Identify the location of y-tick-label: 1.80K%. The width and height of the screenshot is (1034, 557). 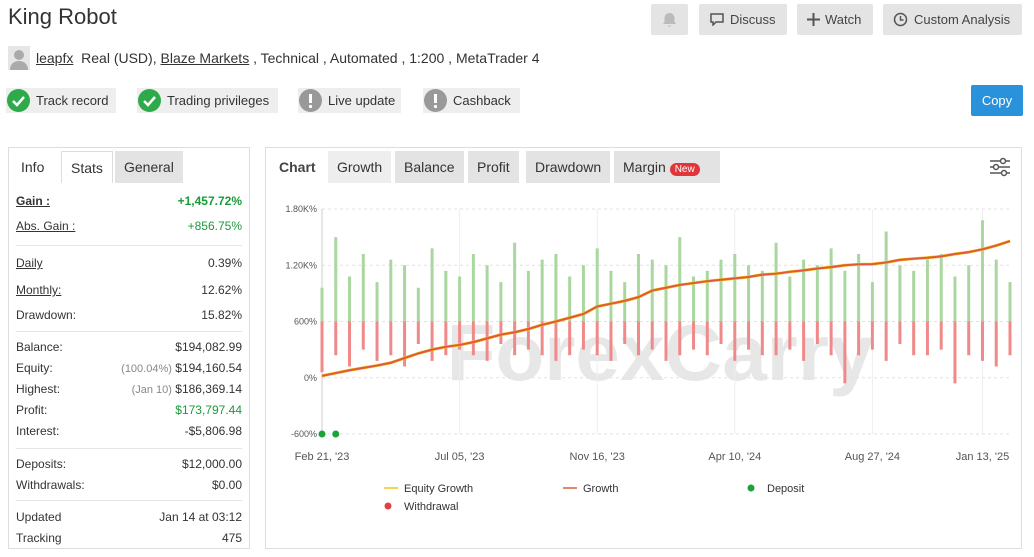
(301, 209).